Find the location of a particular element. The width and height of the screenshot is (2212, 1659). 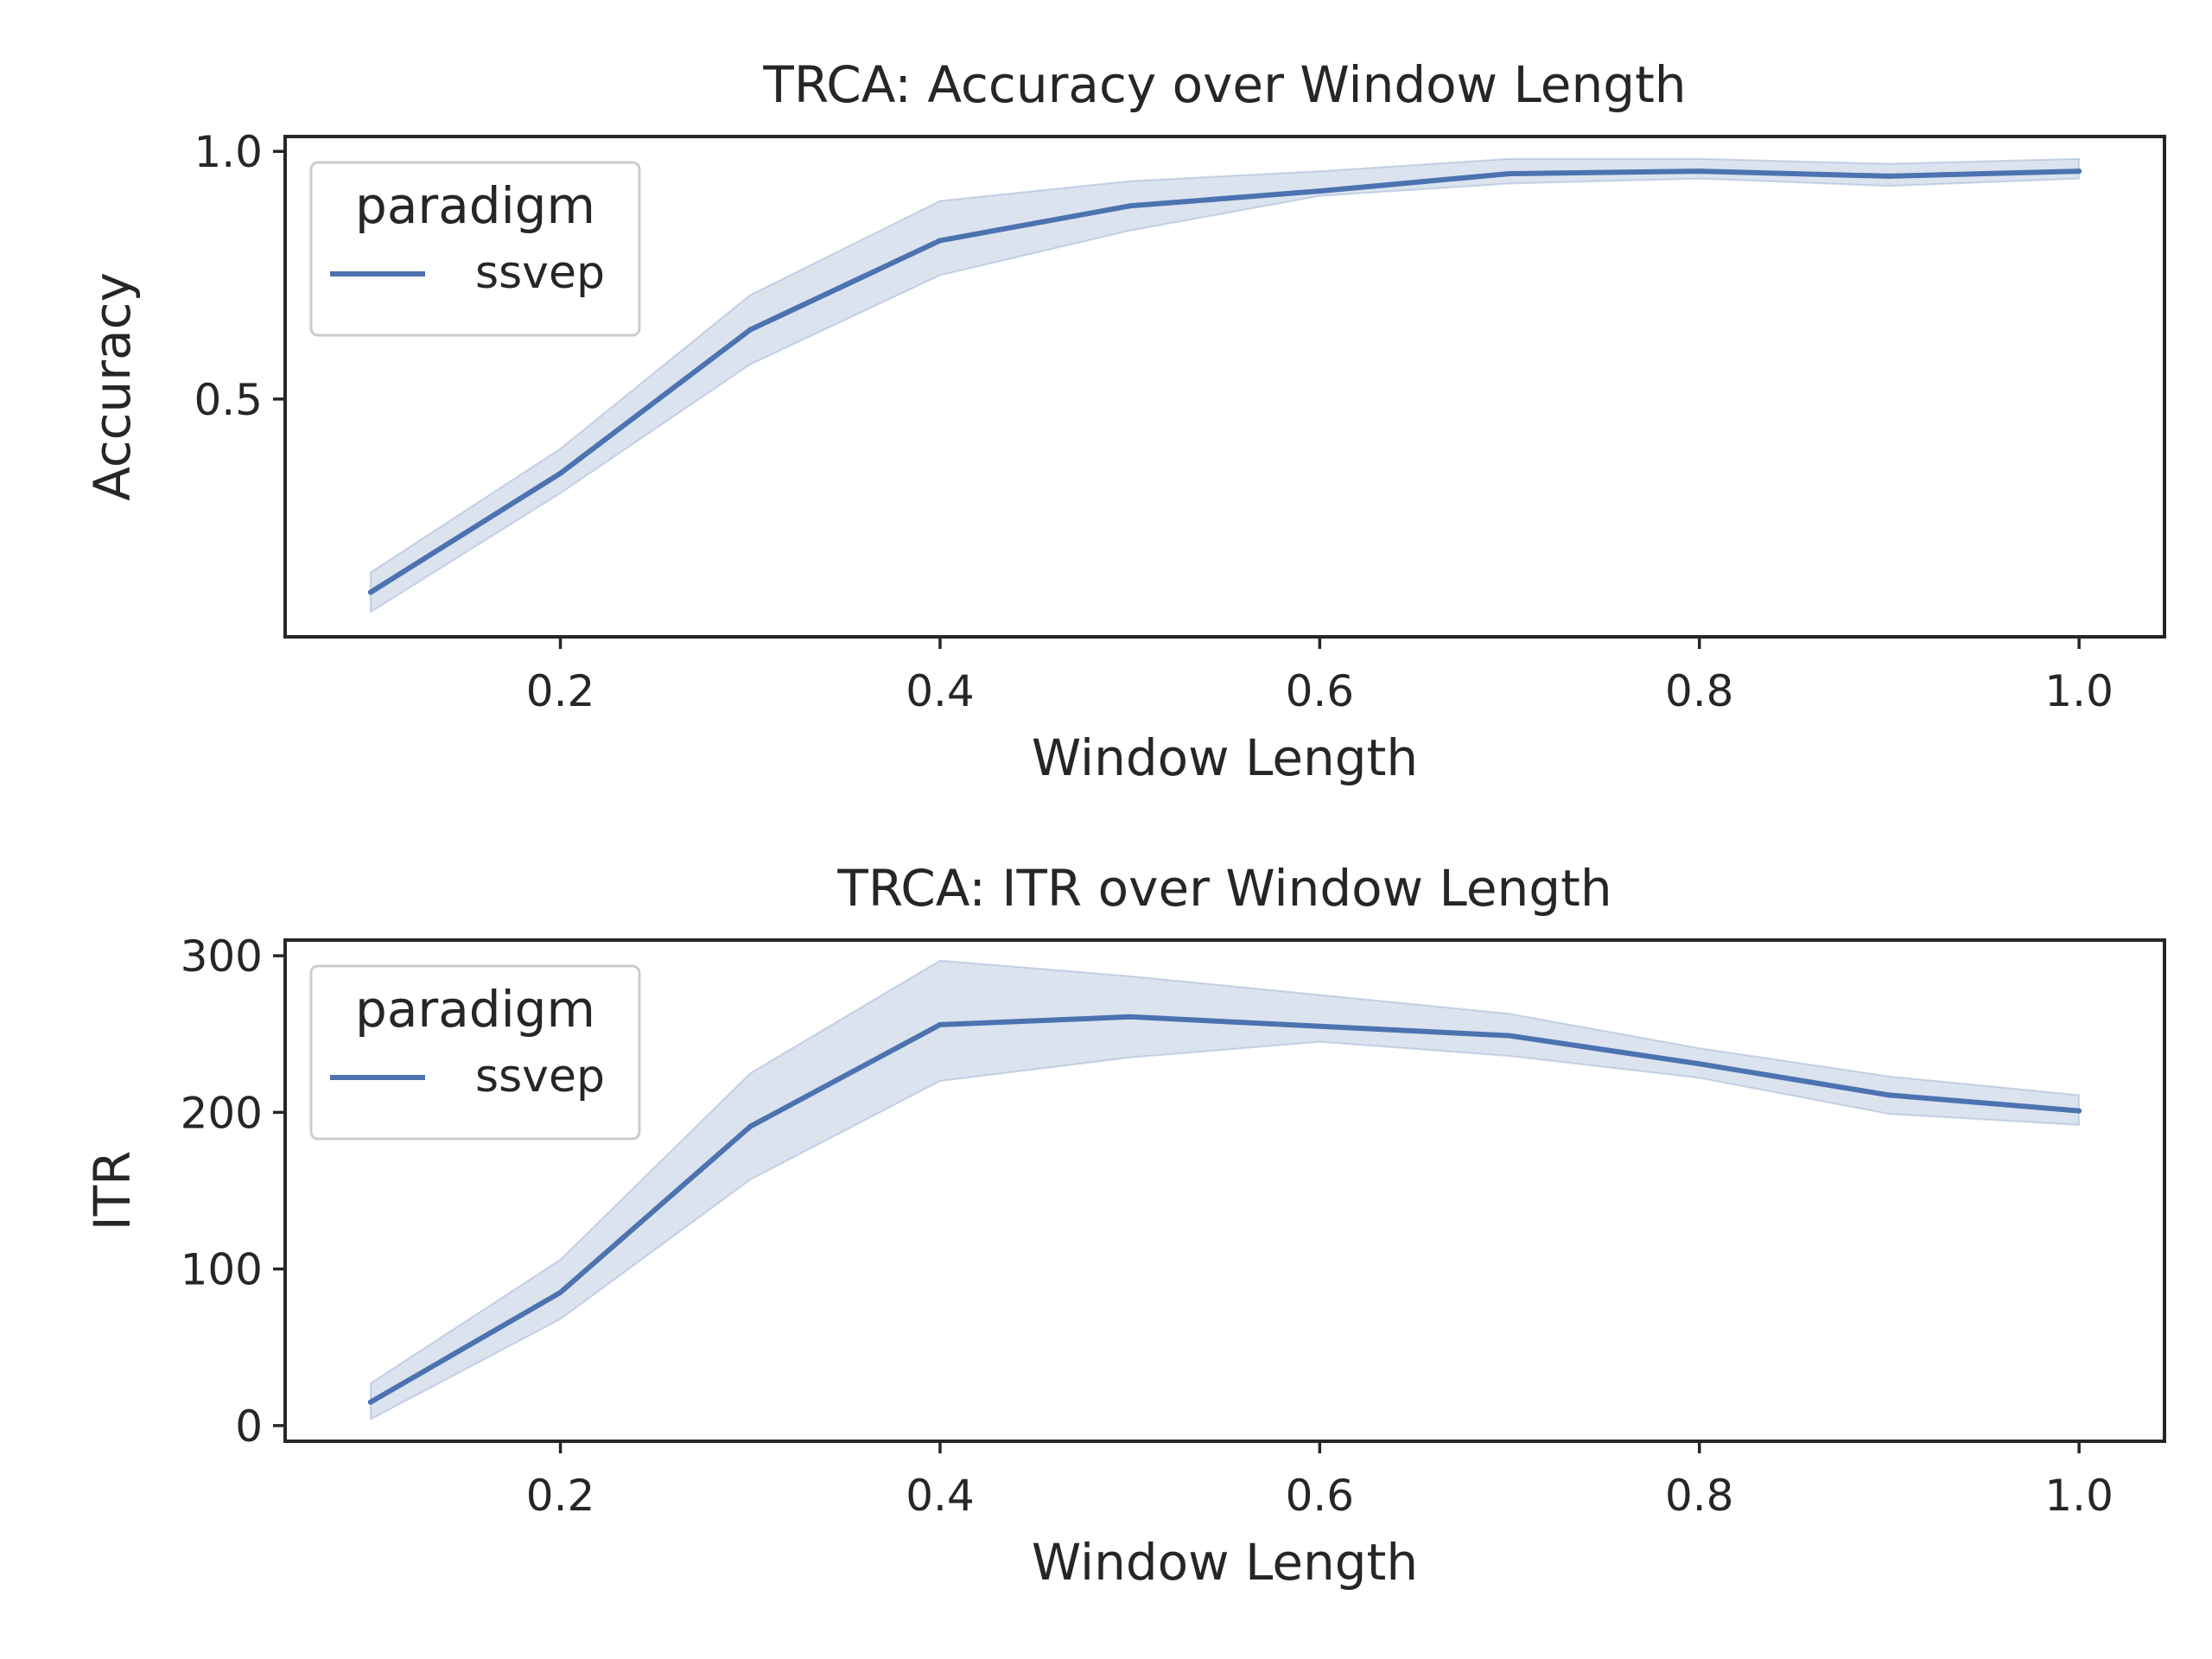

y-tick-label: 100 is located at coordinates (222, 1270).